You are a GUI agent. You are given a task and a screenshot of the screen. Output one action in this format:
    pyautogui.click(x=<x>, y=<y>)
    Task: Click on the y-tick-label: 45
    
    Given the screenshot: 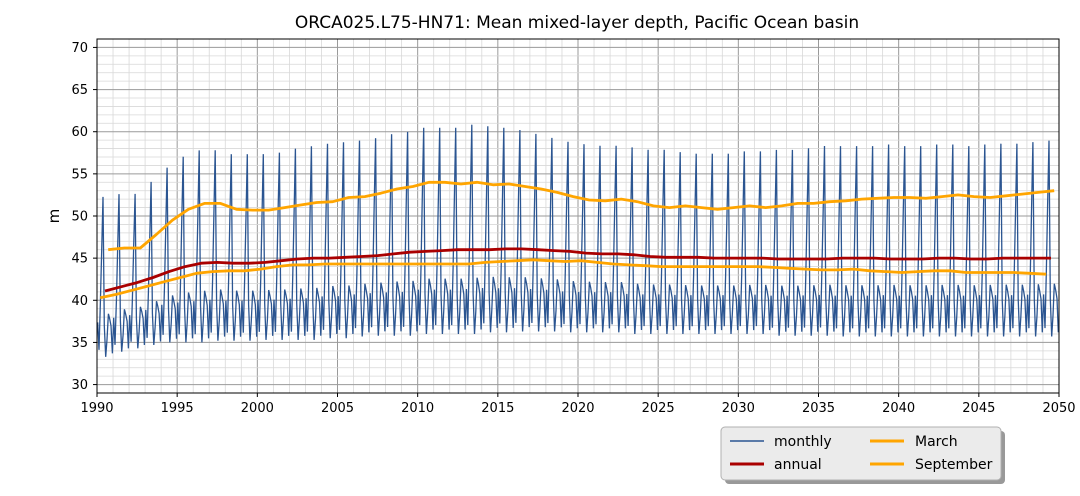 What is the action you would take?
    pyautogui.click(x=79, y=259)
    